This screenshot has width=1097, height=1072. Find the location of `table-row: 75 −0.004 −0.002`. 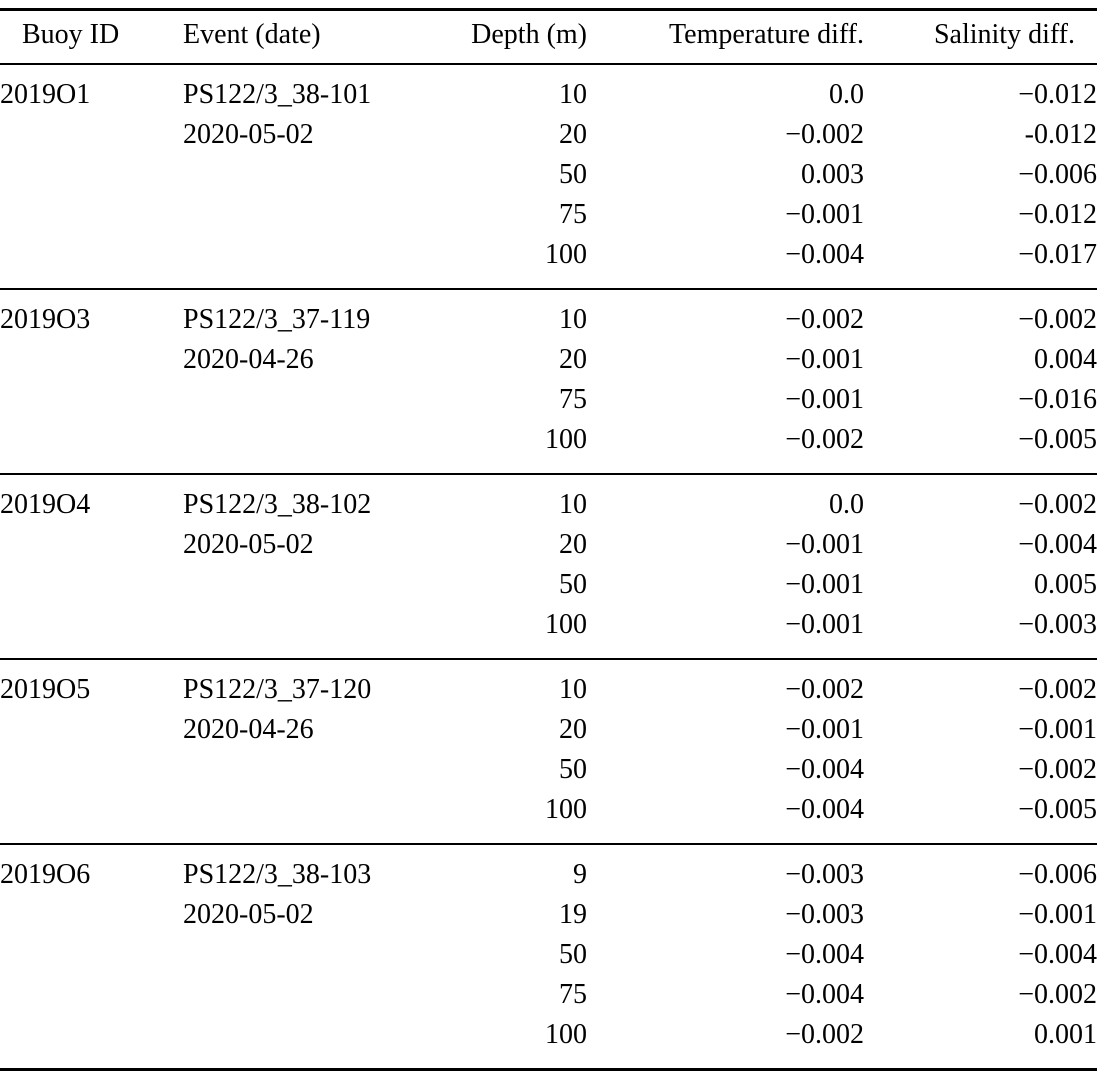

table-row: 75 −0.004 −0.002 is located at coordinates (548, 995).